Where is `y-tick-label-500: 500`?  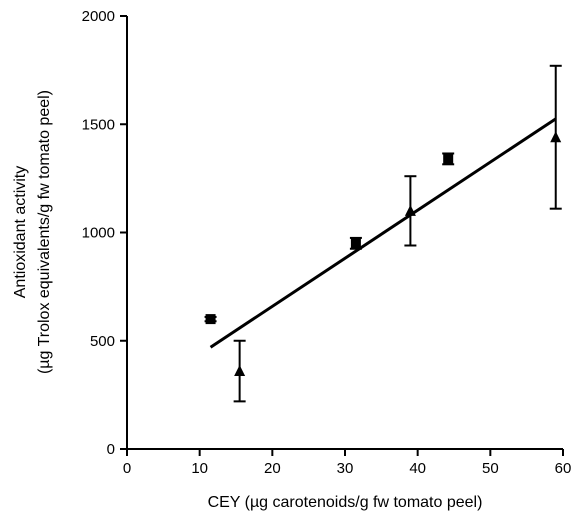
y-tick-label-500: 500 is located at coordinates (102, 341).